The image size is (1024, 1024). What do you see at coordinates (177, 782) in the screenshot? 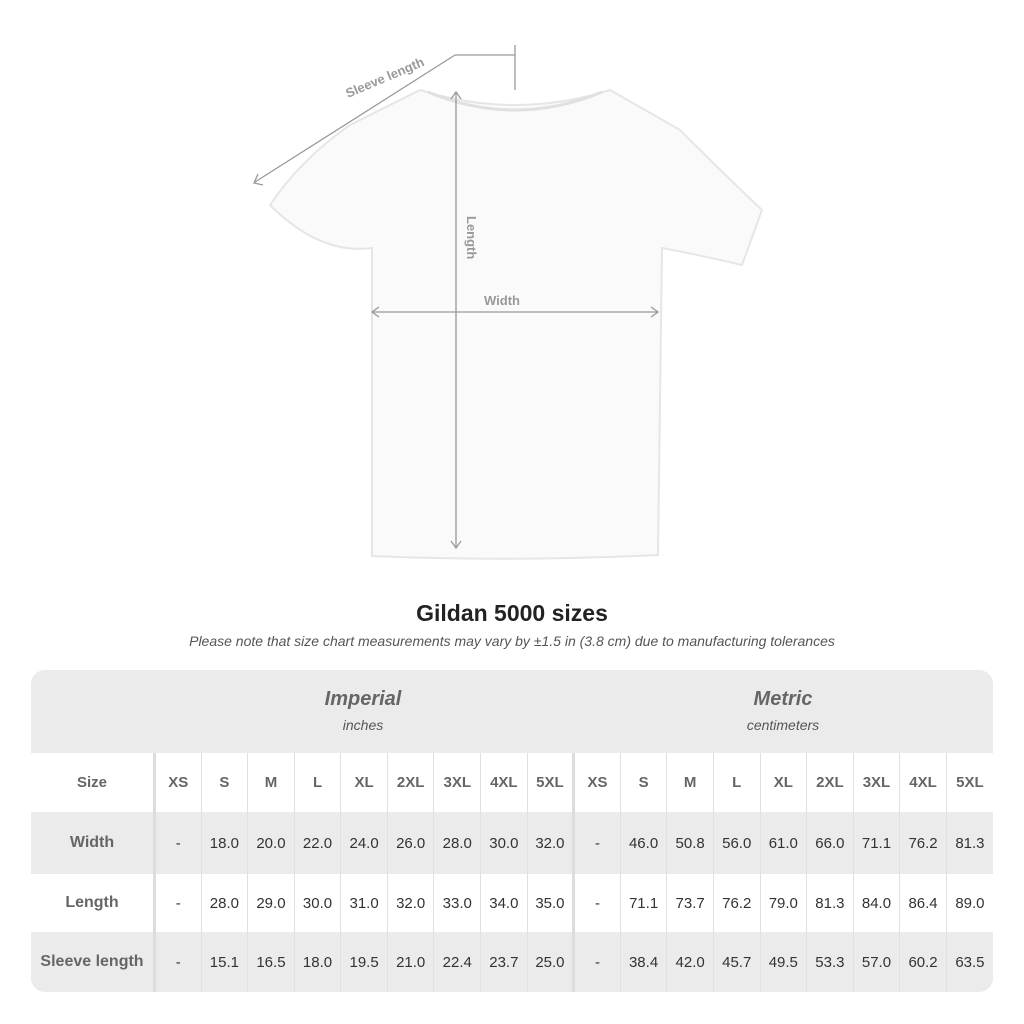
I see `imperial-size-header: XS` at bounding box center [177, 782].